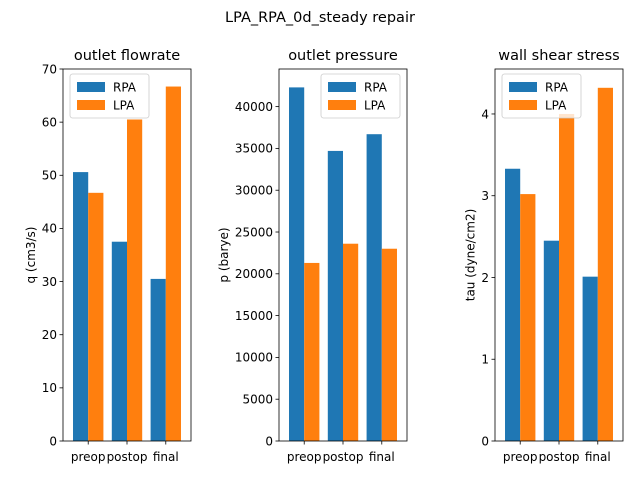 Image resolution: width=640 pixels, height=480 pixels. What do you see at coordinates (49, 229) in the screenshot?
I see `y-tick-label: 40` at bounding box center [49, 229].